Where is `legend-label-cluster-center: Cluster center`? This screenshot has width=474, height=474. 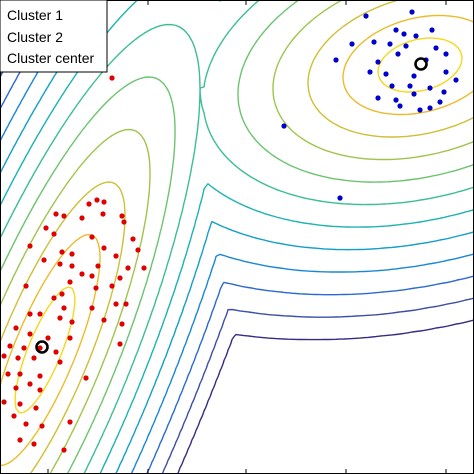
legend-label-cluster-center: Cluster center is located at coordinates (50, 58).